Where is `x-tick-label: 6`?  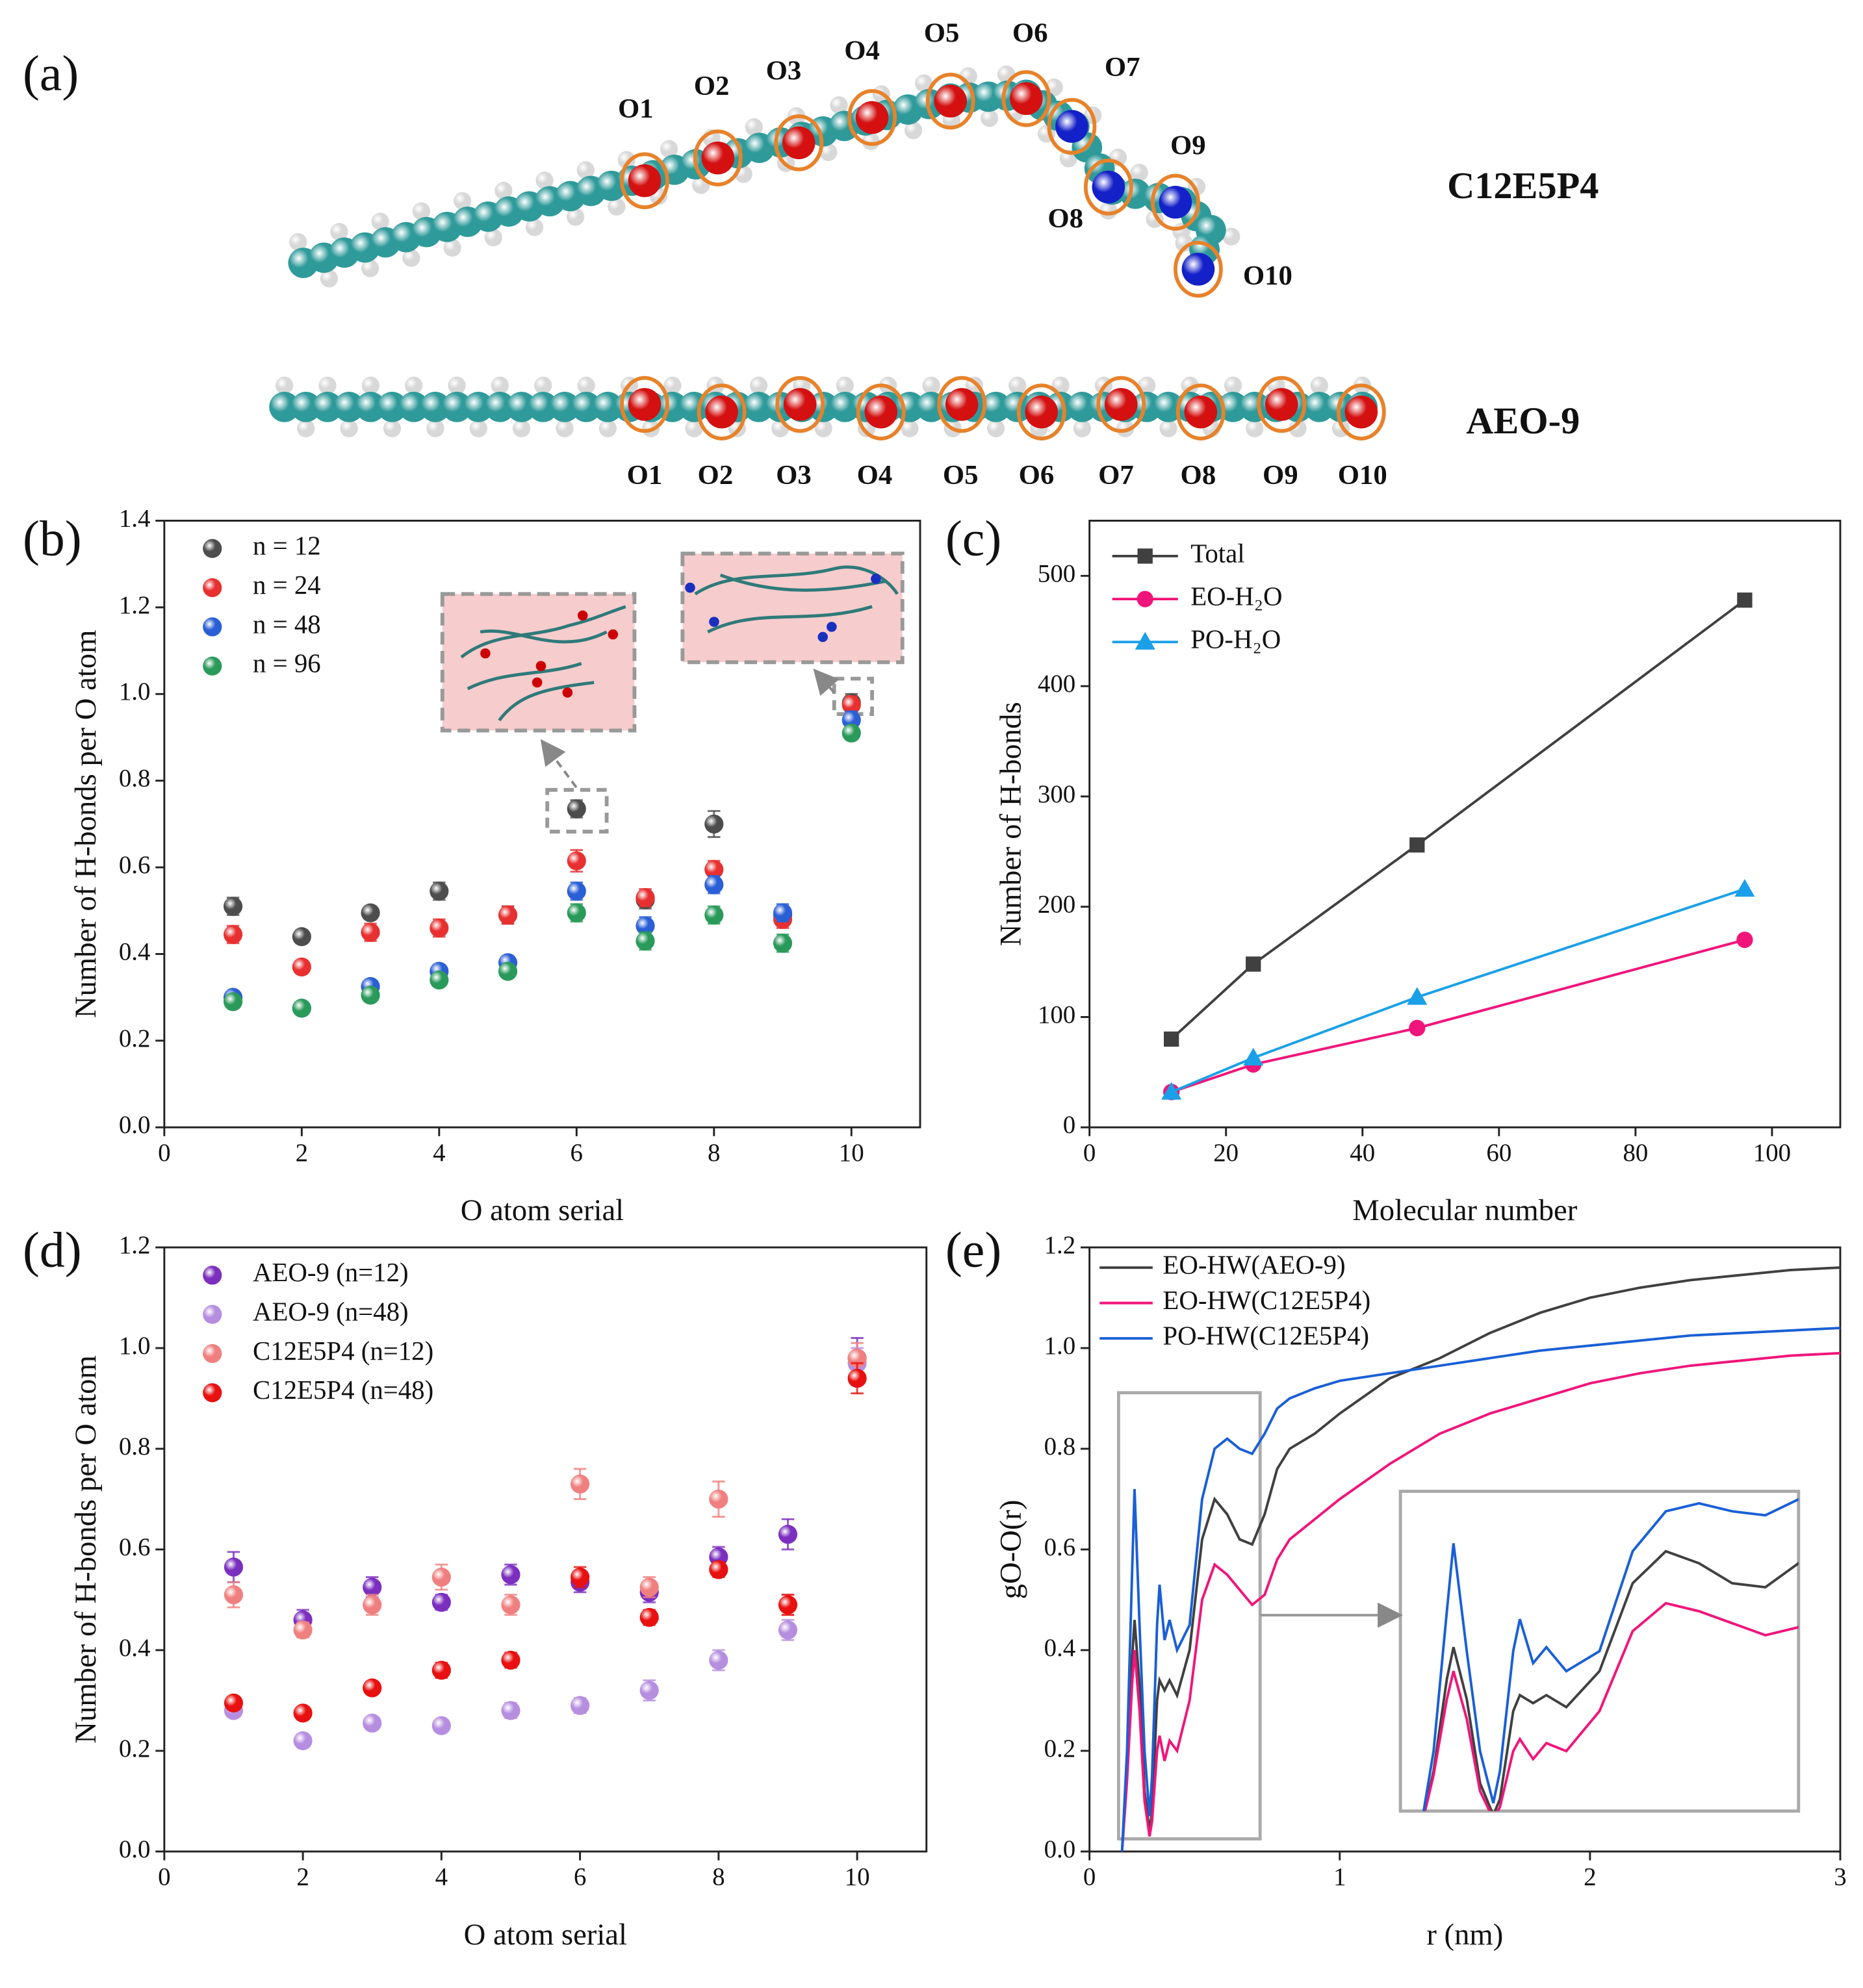 x-tick-label: 6 is located at coordinates (577, 1153).